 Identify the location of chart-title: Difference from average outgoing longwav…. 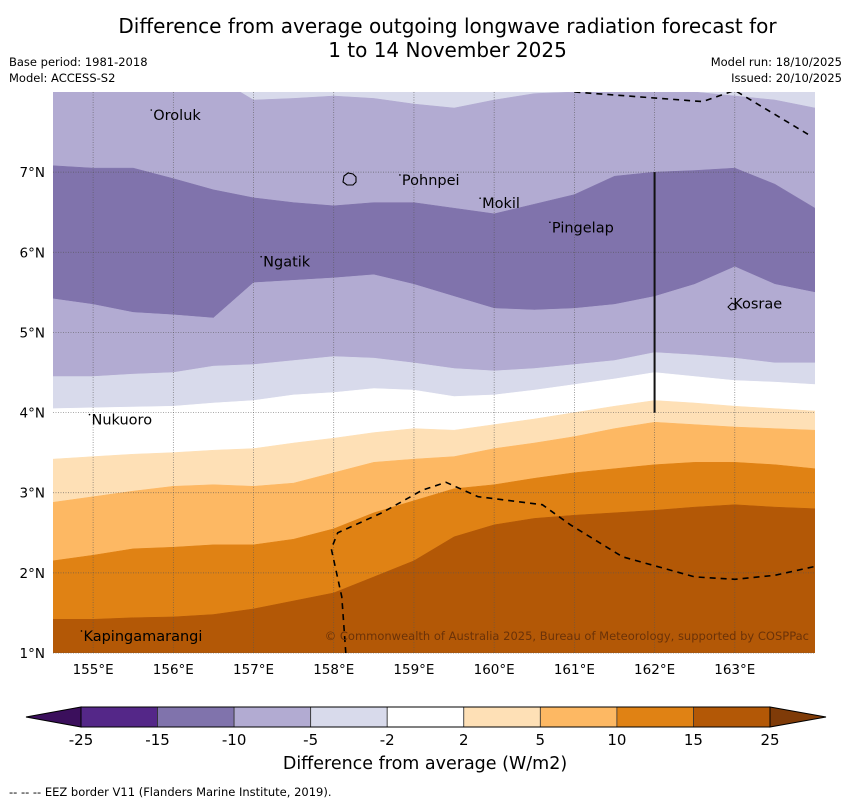
(425, 38).